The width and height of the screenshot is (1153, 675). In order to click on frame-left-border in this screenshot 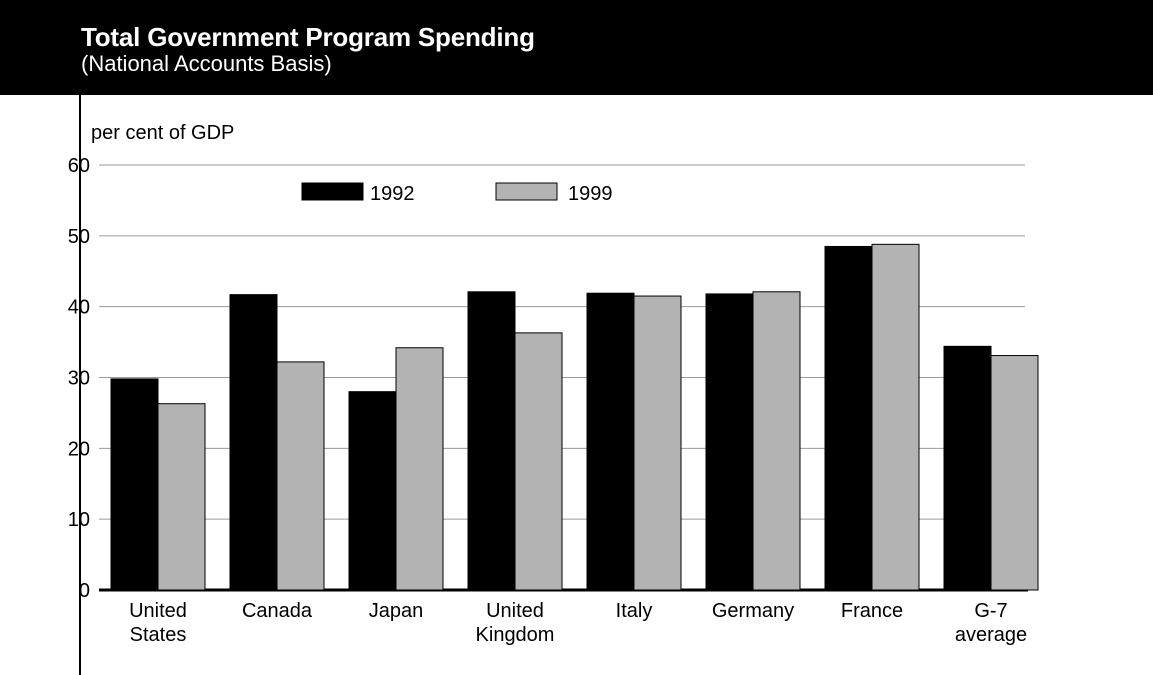, I will do `click(80, 385)`.